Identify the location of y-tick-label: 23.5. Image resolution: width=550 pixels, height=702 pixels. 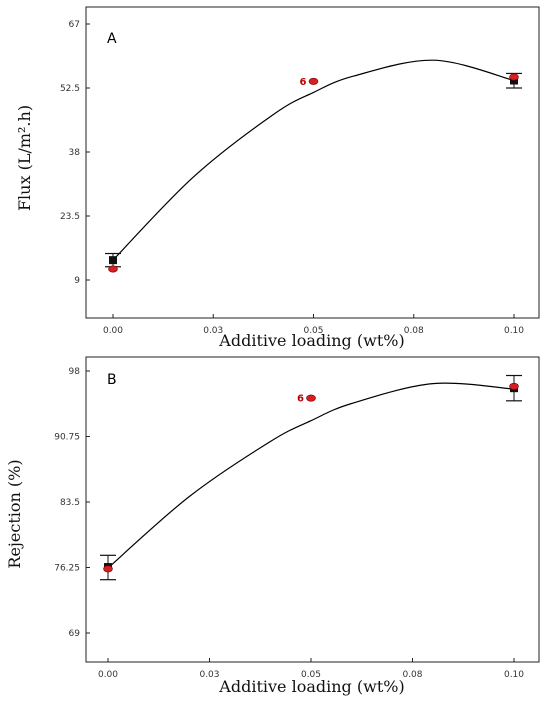
(70, 217).